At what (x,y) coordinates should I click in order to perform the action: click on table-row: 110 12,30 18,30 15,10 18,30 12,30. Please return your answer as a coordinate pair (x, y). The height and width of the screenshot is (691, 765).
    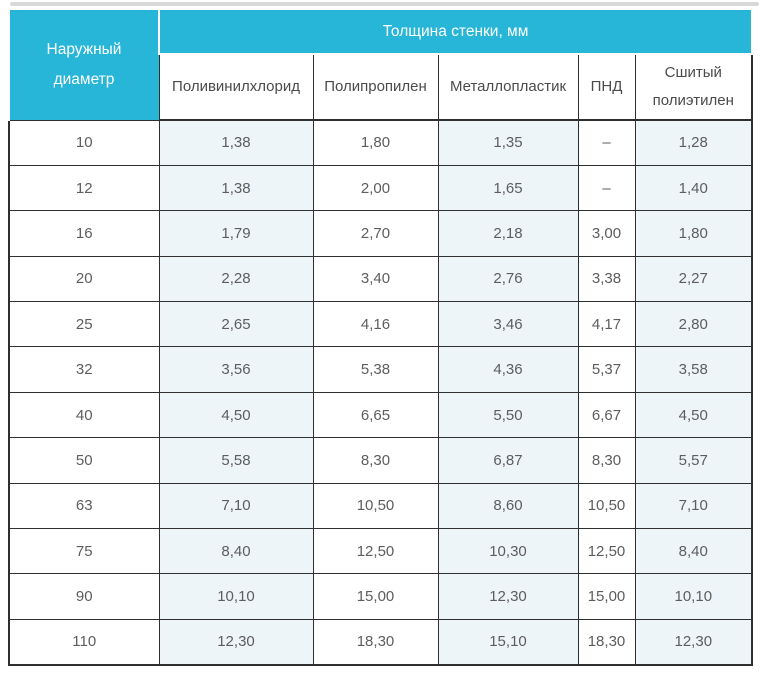
    Looking at the image, I should click on (381, 642).